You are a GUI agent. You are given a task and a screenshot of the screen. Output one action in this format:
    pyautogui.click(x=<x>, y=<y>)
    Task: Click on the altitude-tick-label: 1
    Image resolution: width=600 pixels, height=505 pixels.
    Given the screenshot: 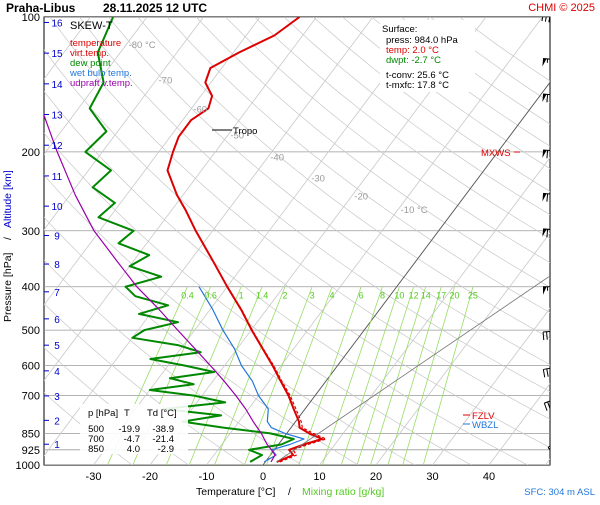 What is the action you would take?
    pyautogui.click(x=57, y=445)
    